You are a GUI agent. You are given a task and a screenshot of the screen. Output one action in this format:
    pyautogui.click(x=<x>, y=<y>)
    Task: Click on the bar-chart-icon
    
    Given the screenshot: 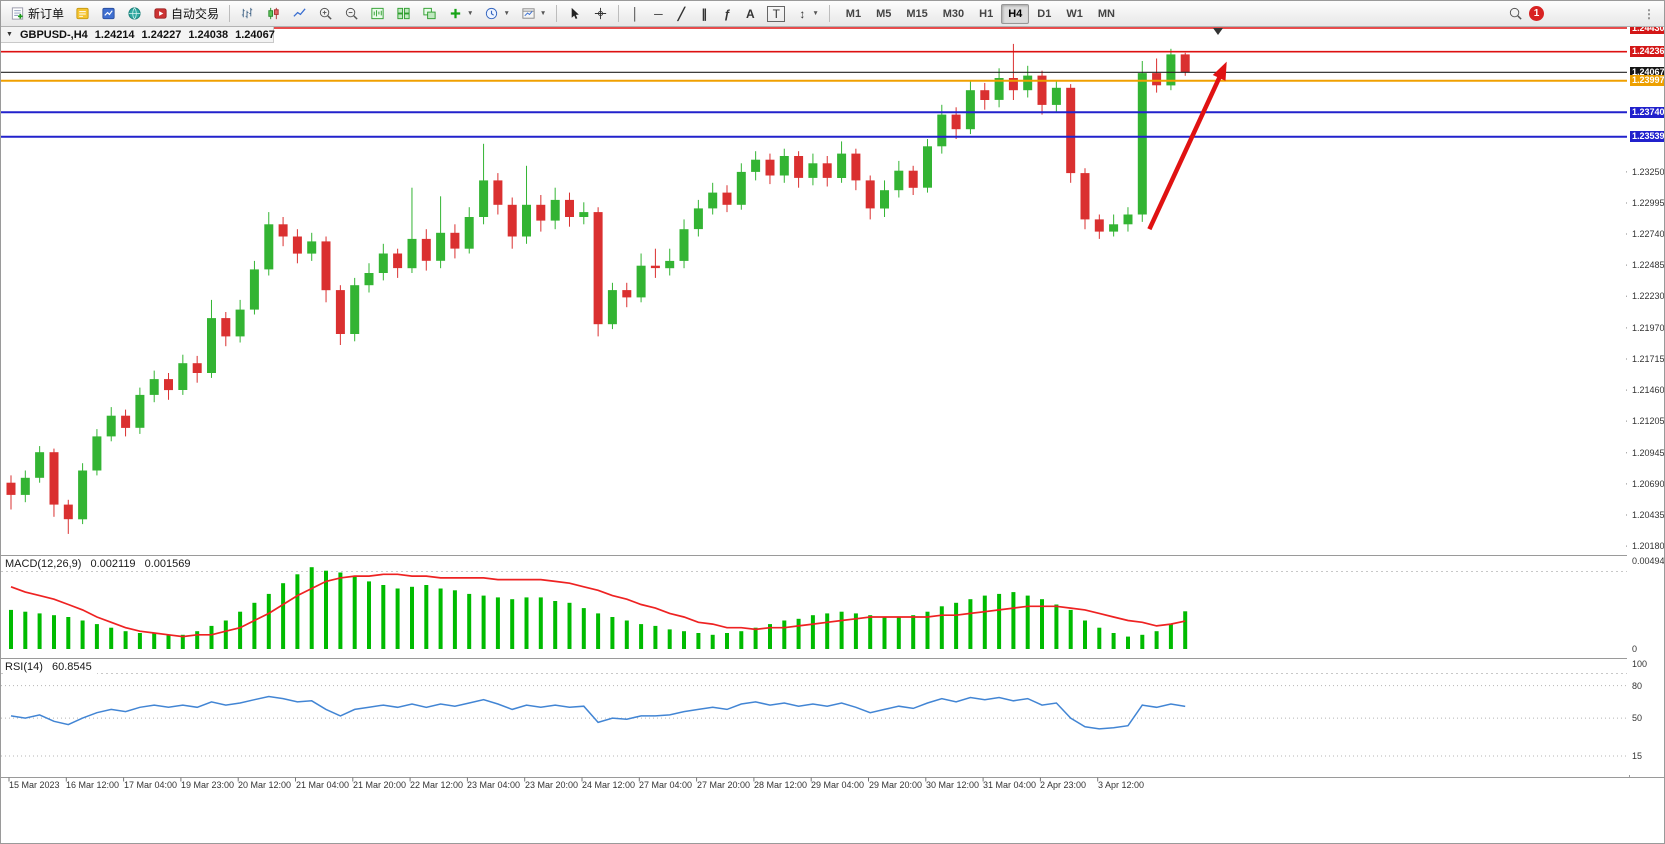 What is the action you would take?
    pyautogui.click(x=247, y=13)
    